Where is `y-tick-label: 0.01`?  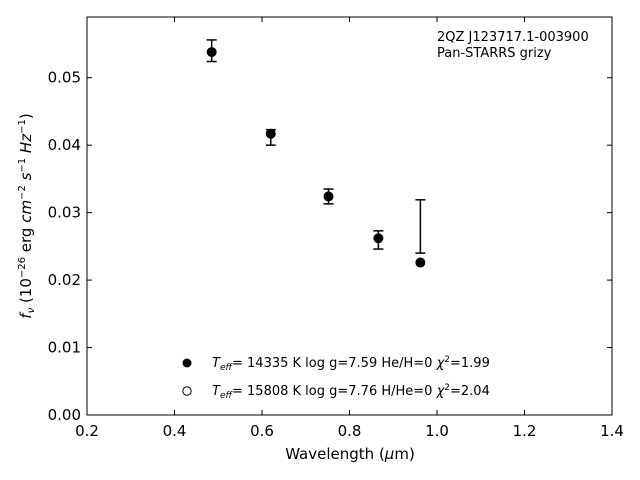 y-tick-label: 0.01 is located at coordinates (64, 348).